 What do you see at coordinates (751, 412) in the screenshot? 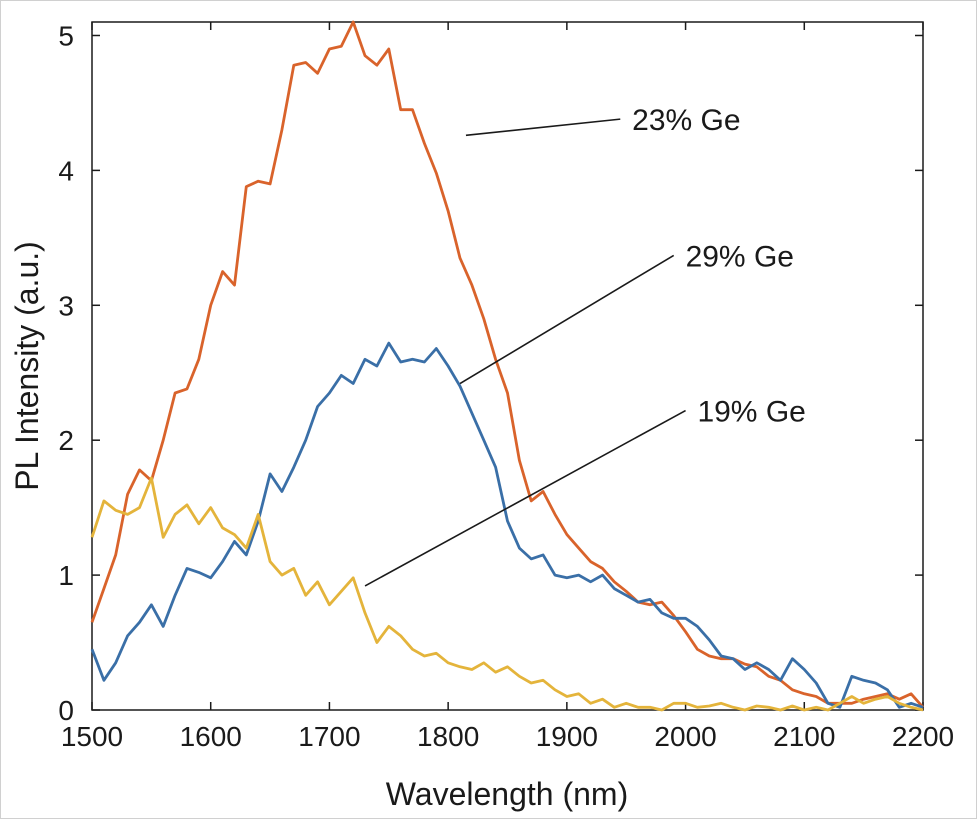
I see `annotation-label: 19% Ge` at bounding box center [751, 412].